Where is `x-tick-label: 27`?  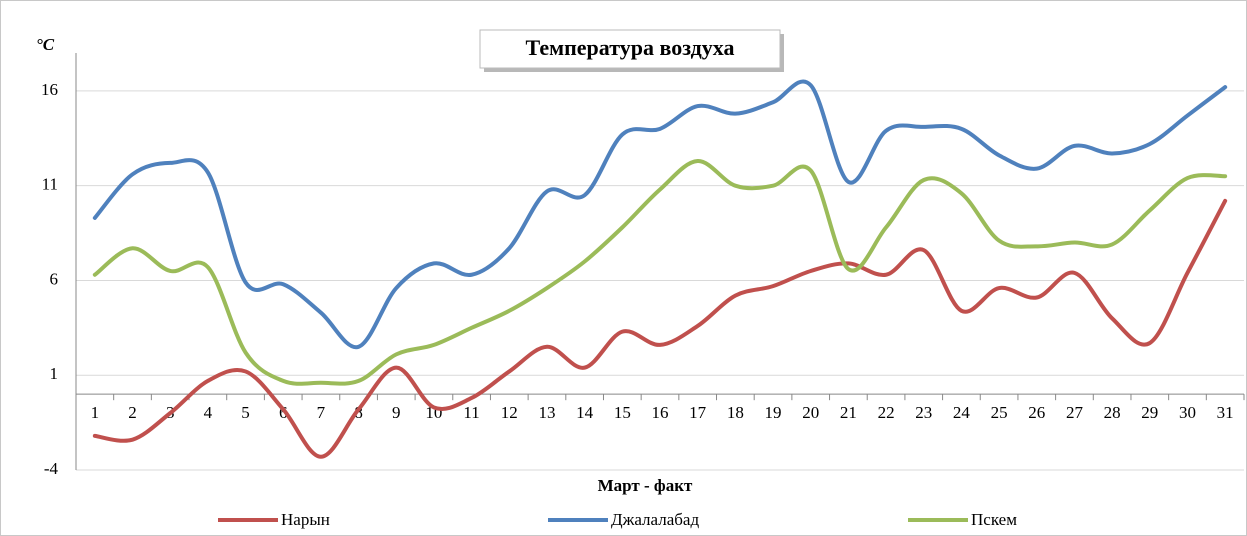 x-tick-label: 27 is located at coordinates (1075, 412).